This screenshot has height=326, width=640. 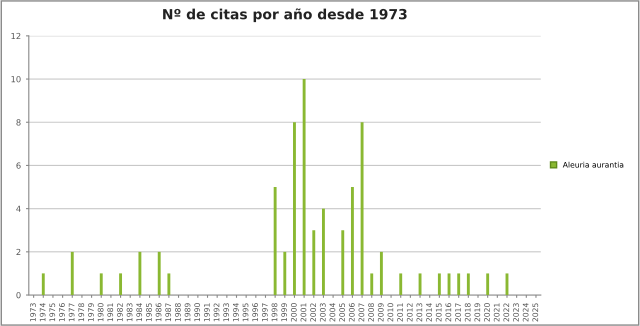 I want to click on y-tick-label: 4, so click(x=18, y=209).